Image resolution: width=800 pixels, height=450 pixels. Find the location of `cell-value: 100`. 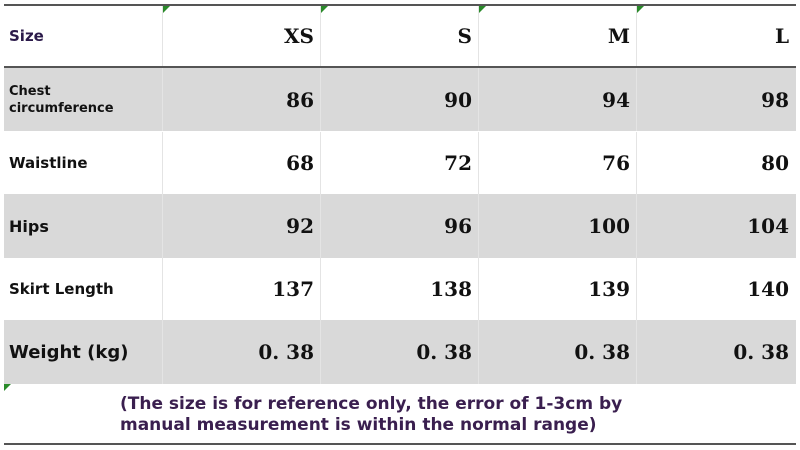

cell-value: 100 is located at coordinates (558, 226).